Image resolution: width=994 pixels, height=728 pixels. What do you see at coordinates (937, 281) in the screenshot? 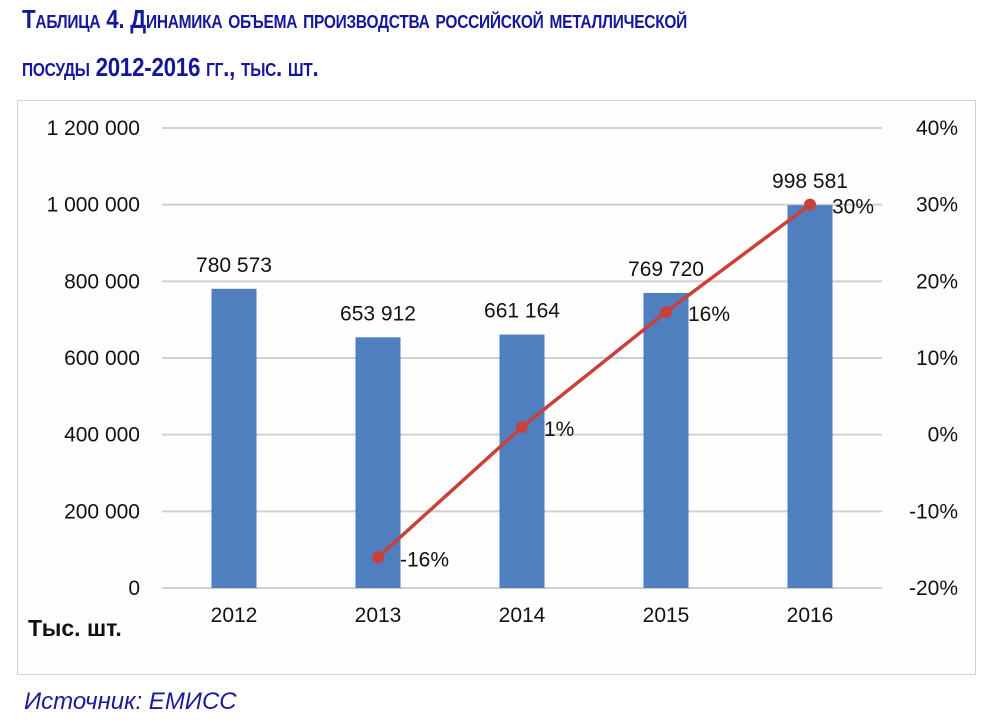
I see `y2-axis-tick-label: 20%` at bounding box center [937, 281].